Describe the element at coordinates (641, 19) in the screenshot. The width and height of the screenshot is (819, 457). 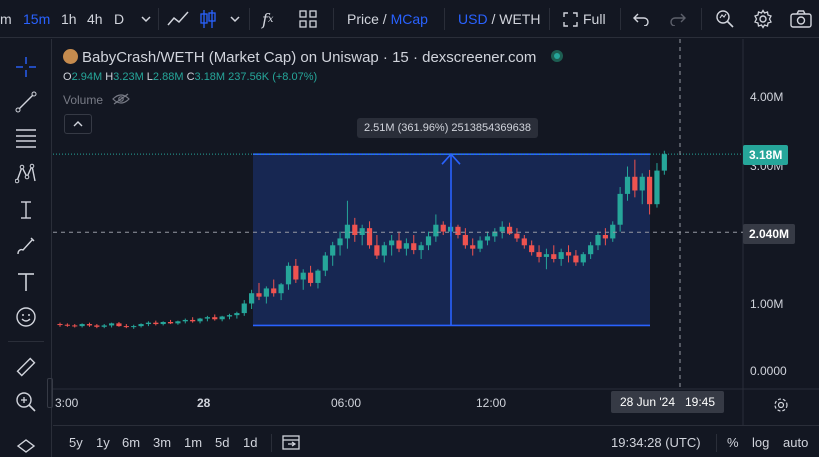
I see `undo-icon` at that location.